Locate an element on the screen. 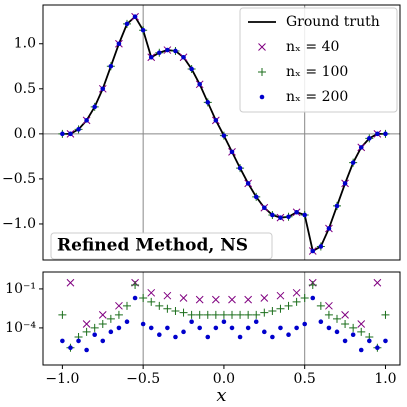 The width and height of the screenshot is (407, 407). y-tick-label: 10⁻⁴ is located at coordinates (20, 328).